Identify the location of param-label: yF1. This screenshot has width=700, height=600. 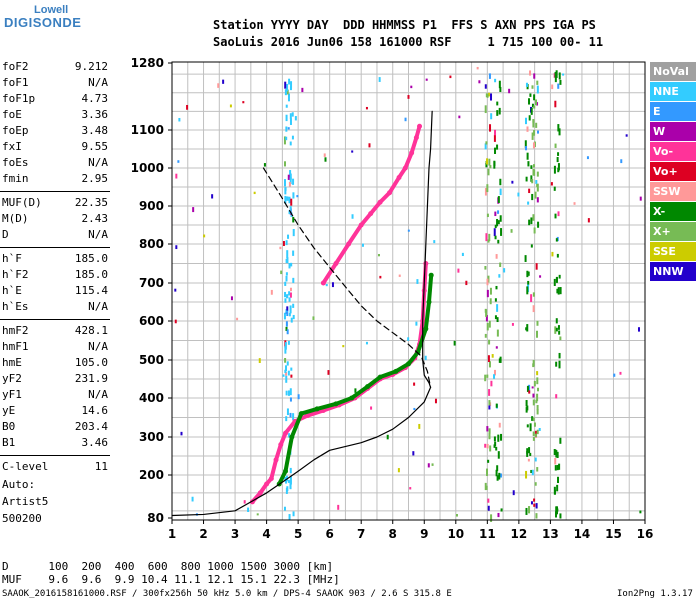
(12, 394).